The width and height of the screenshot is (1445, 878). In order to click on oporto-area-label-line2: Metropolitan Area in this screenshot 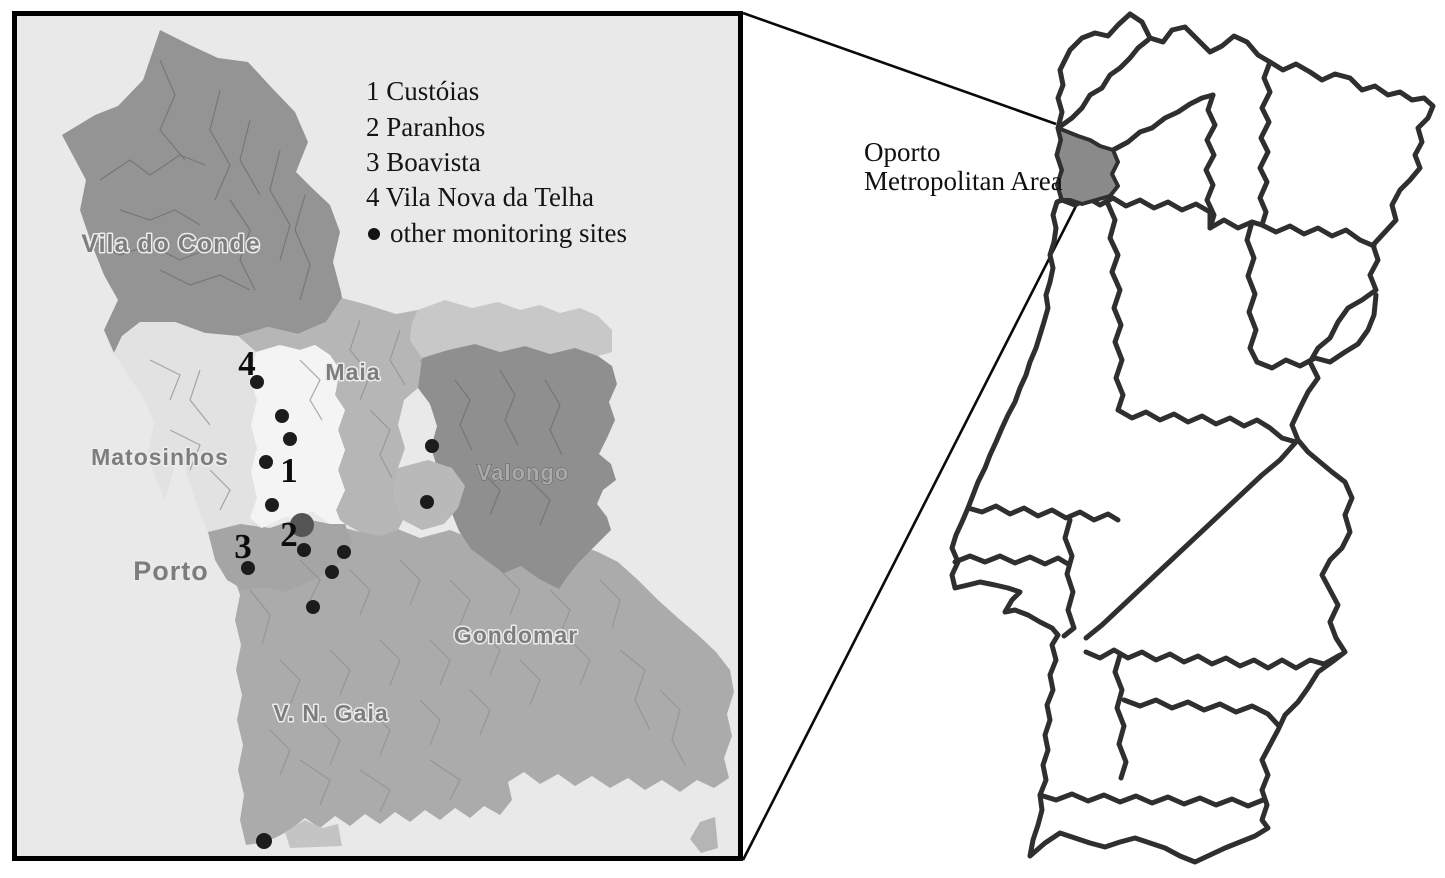, I will do `click(963, 181)`.